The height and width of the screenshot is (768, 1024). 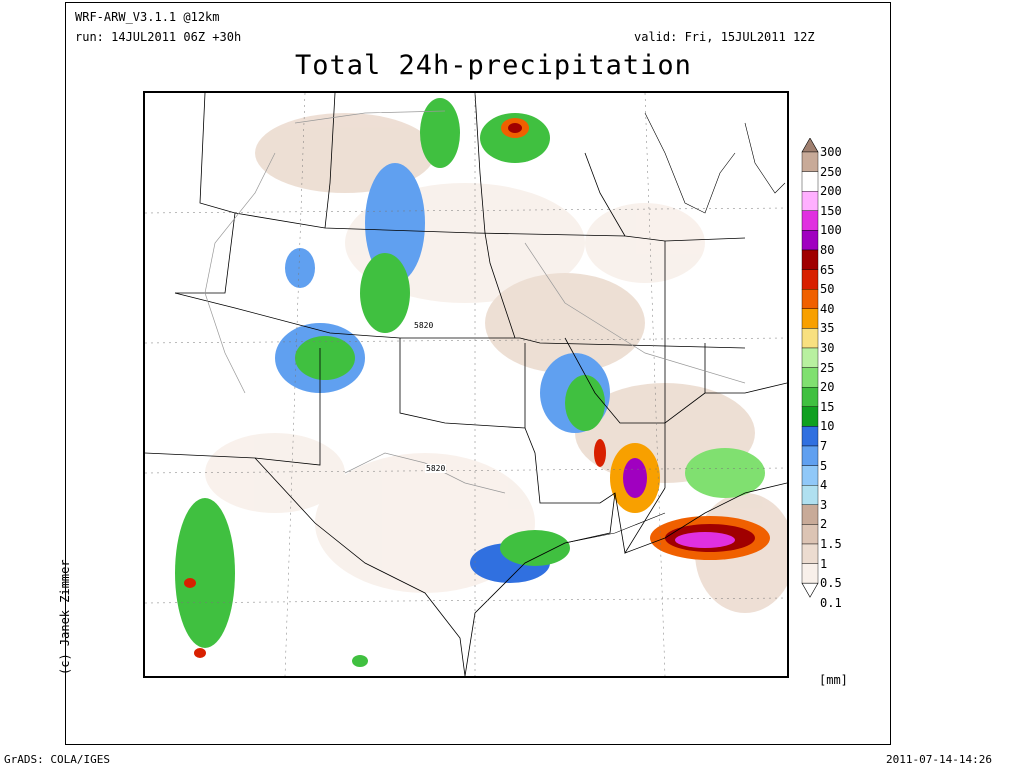 I want to click on credit-label: (c) Janek Zimmer, so click(x=65, y=617).